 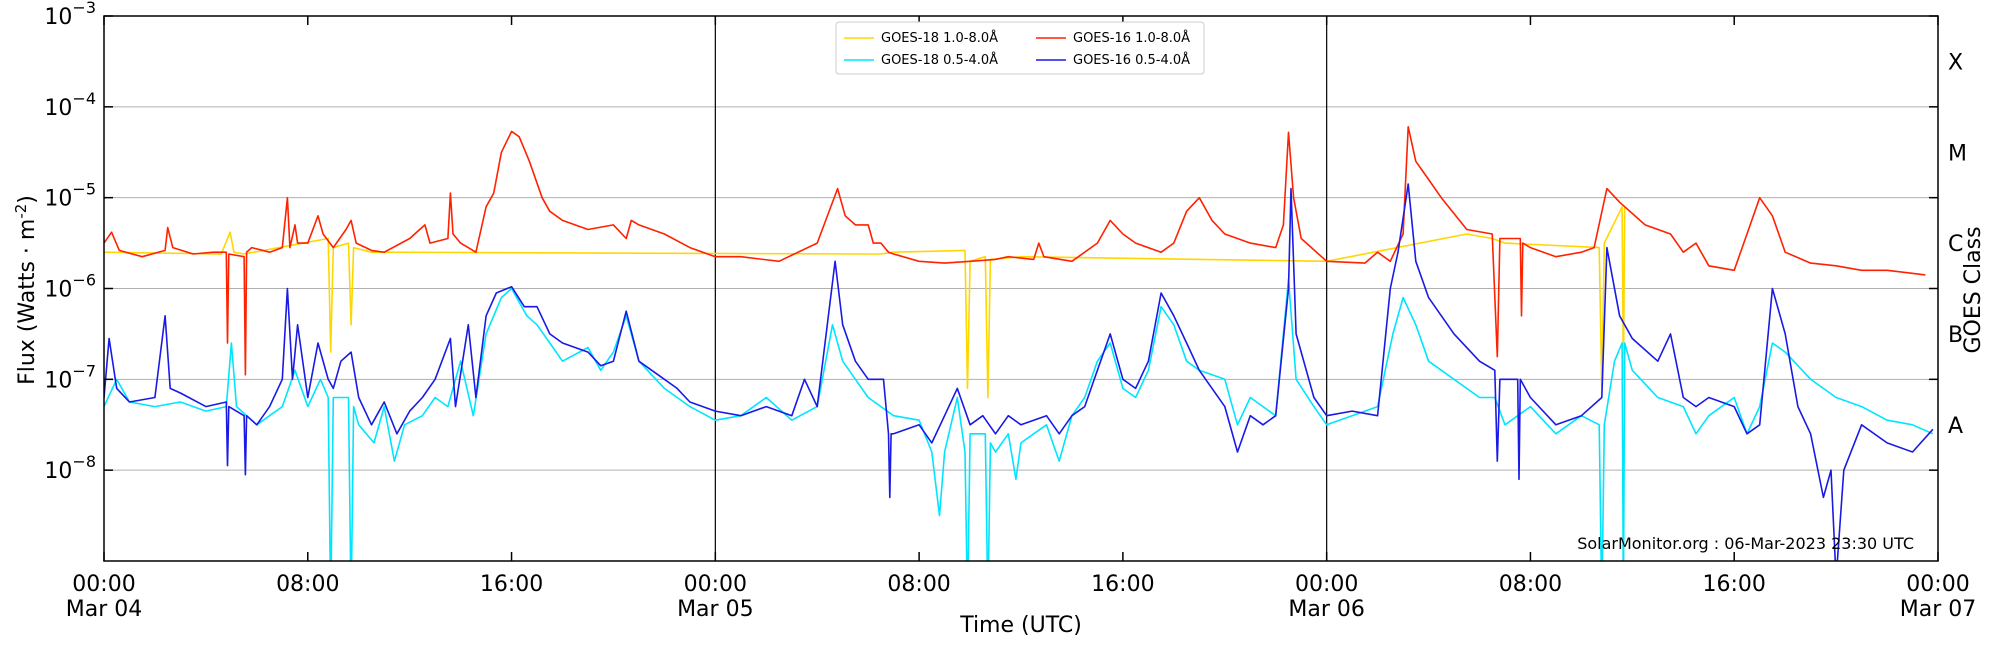 I want to click on x-tick-time-6: 00:00, so click(x=1326, y=584).